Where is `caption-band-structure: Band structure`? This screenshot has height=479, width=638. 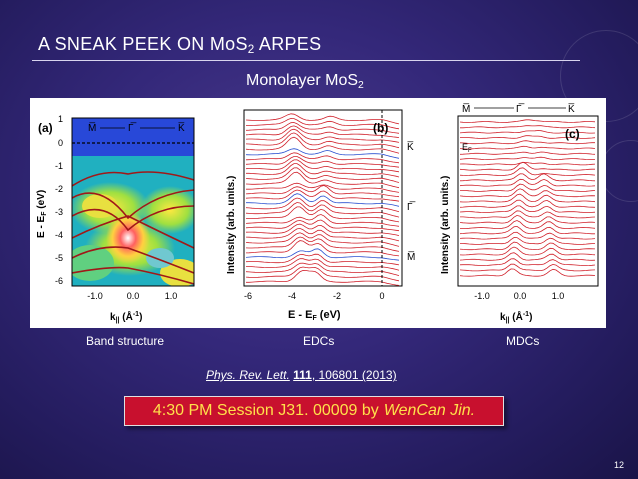 caption-band-structure: Band structure is located at coordinates (125, 341).